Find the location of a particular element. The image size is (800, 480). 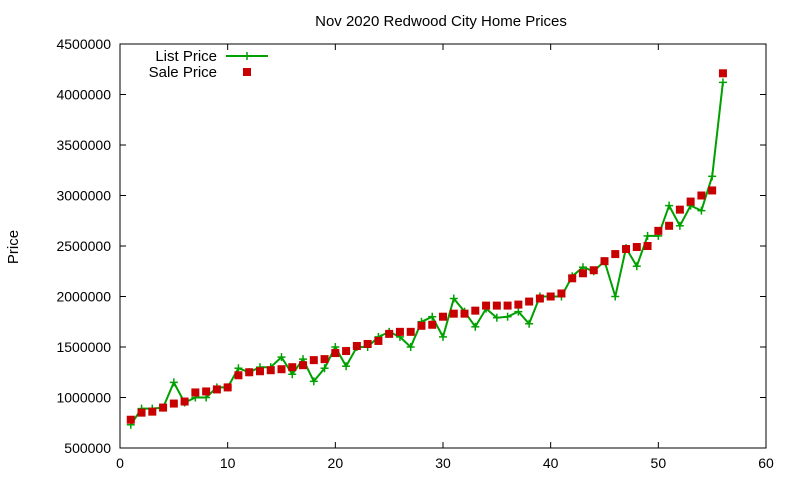

y-tick-label: 3000000 is located at coordinates (83, 196).